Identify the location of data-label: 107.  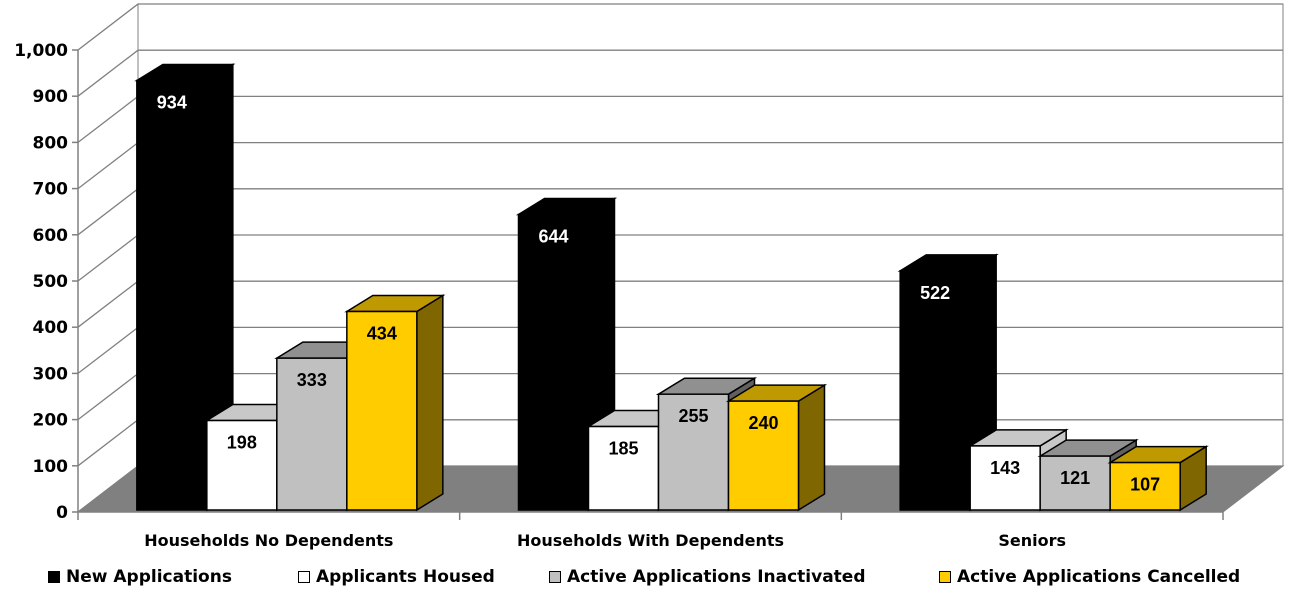
(1145, 485).